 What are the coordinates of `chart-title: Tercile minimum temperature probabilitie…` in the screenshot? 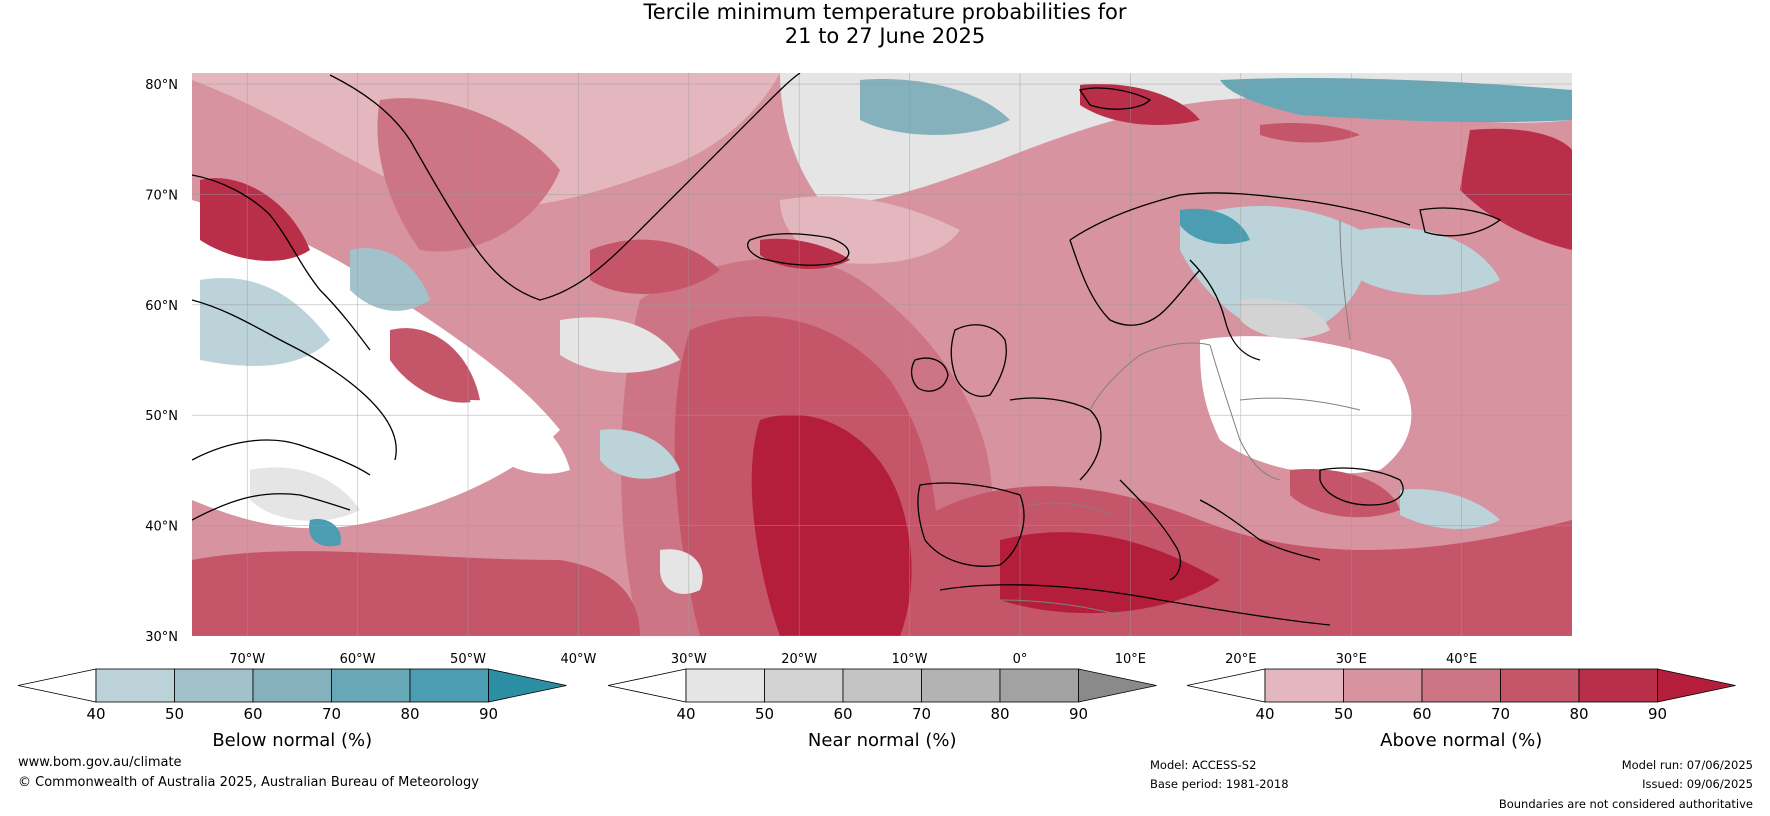 It's located at (885, 24).